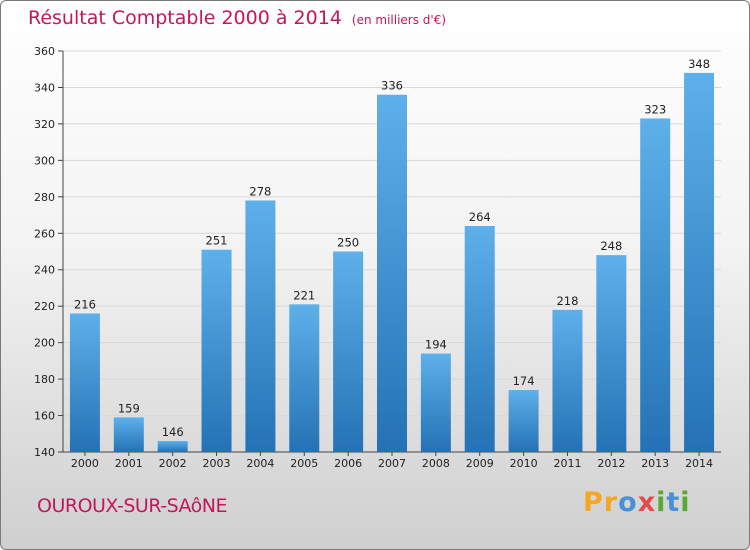 The image size is (750, 550). What do you see at coordinates (628, 502) in the screenshot?
I see `logo-letter: o` at bounding box center [628, 502].